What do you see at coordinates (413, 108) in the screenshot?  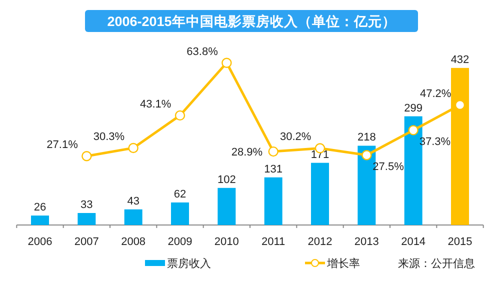 I see `data-label: 299` at bounding box center [413, 108].